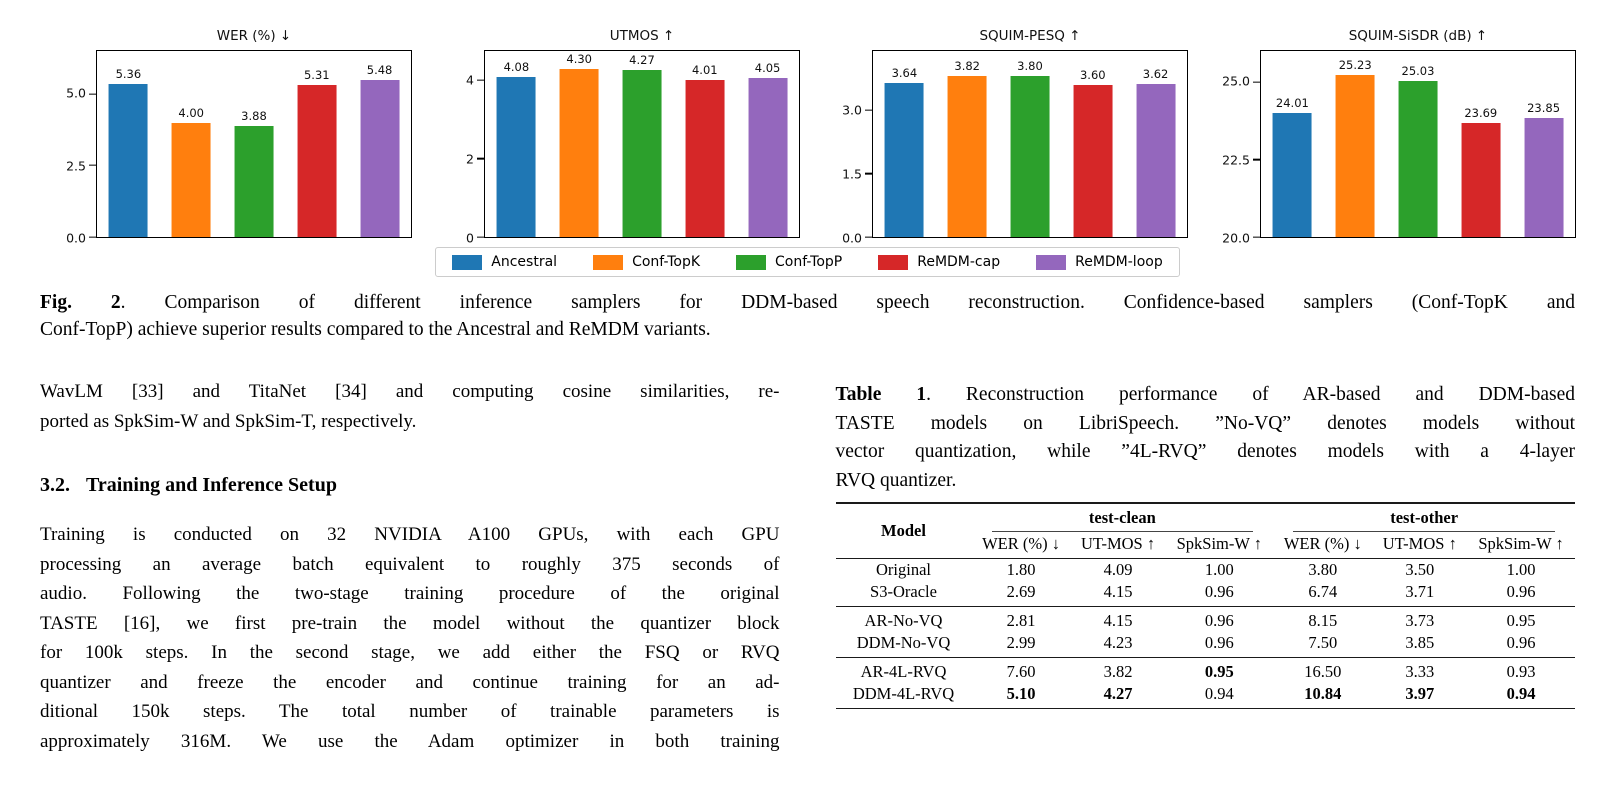 The height and width of the screenshot is (804, 1615). Describe the element at coordinates (211, 485) in the screenshot. I see `section-title: Training and Inference Setup` at that location.